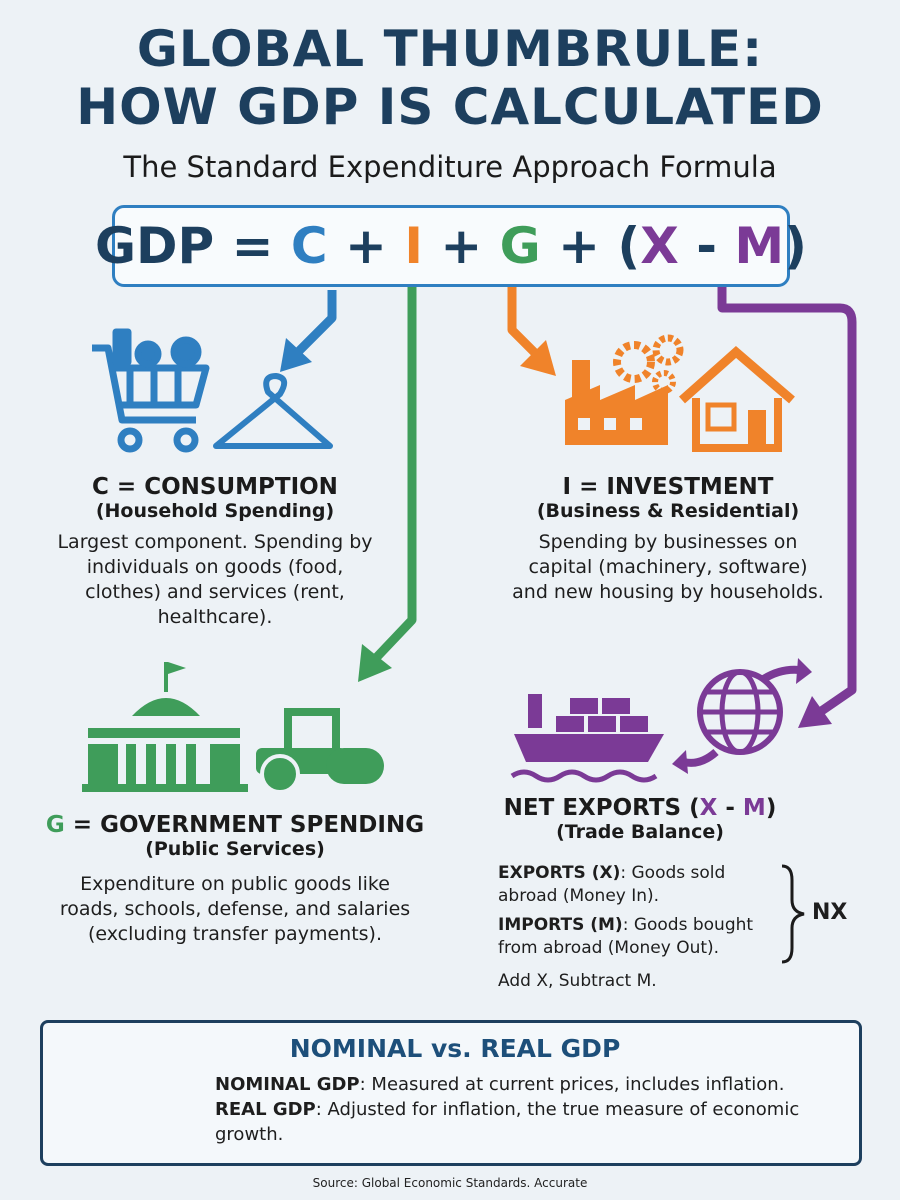 The height and width of the screenshot is (1200, 900). Describe the element at coordinates (455, 1048) in the screenshot. I see `nominal-real-title: NOMINAL vs. REAL GDP` at that location.